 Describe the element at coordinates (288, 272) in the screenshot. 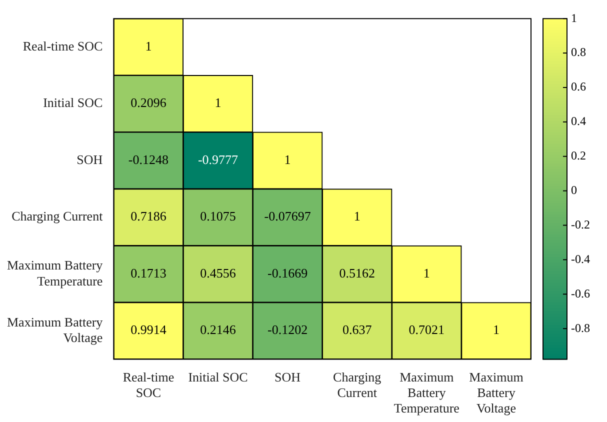

I see `data-label: -0.1669` at that location.